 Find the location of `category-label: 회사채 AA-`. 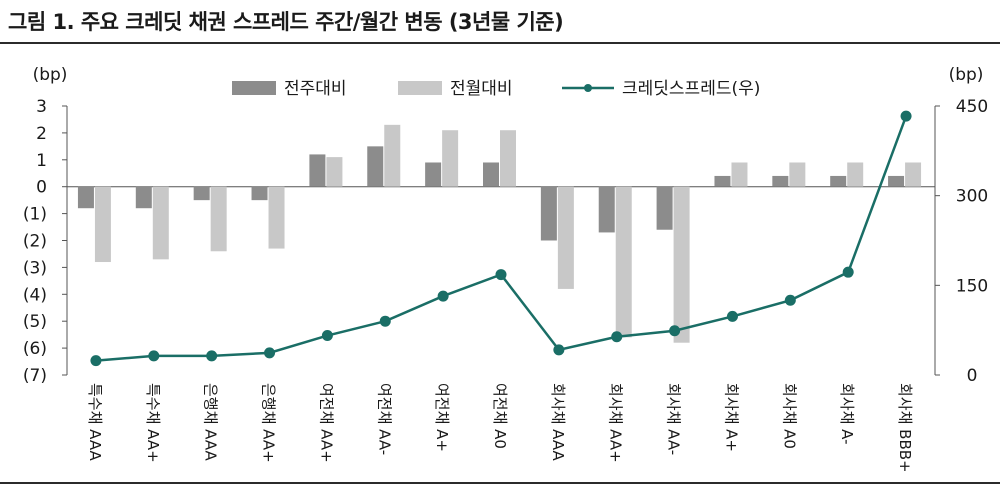

category-label: 회사채 AA- is located at coordinates (674, 419).